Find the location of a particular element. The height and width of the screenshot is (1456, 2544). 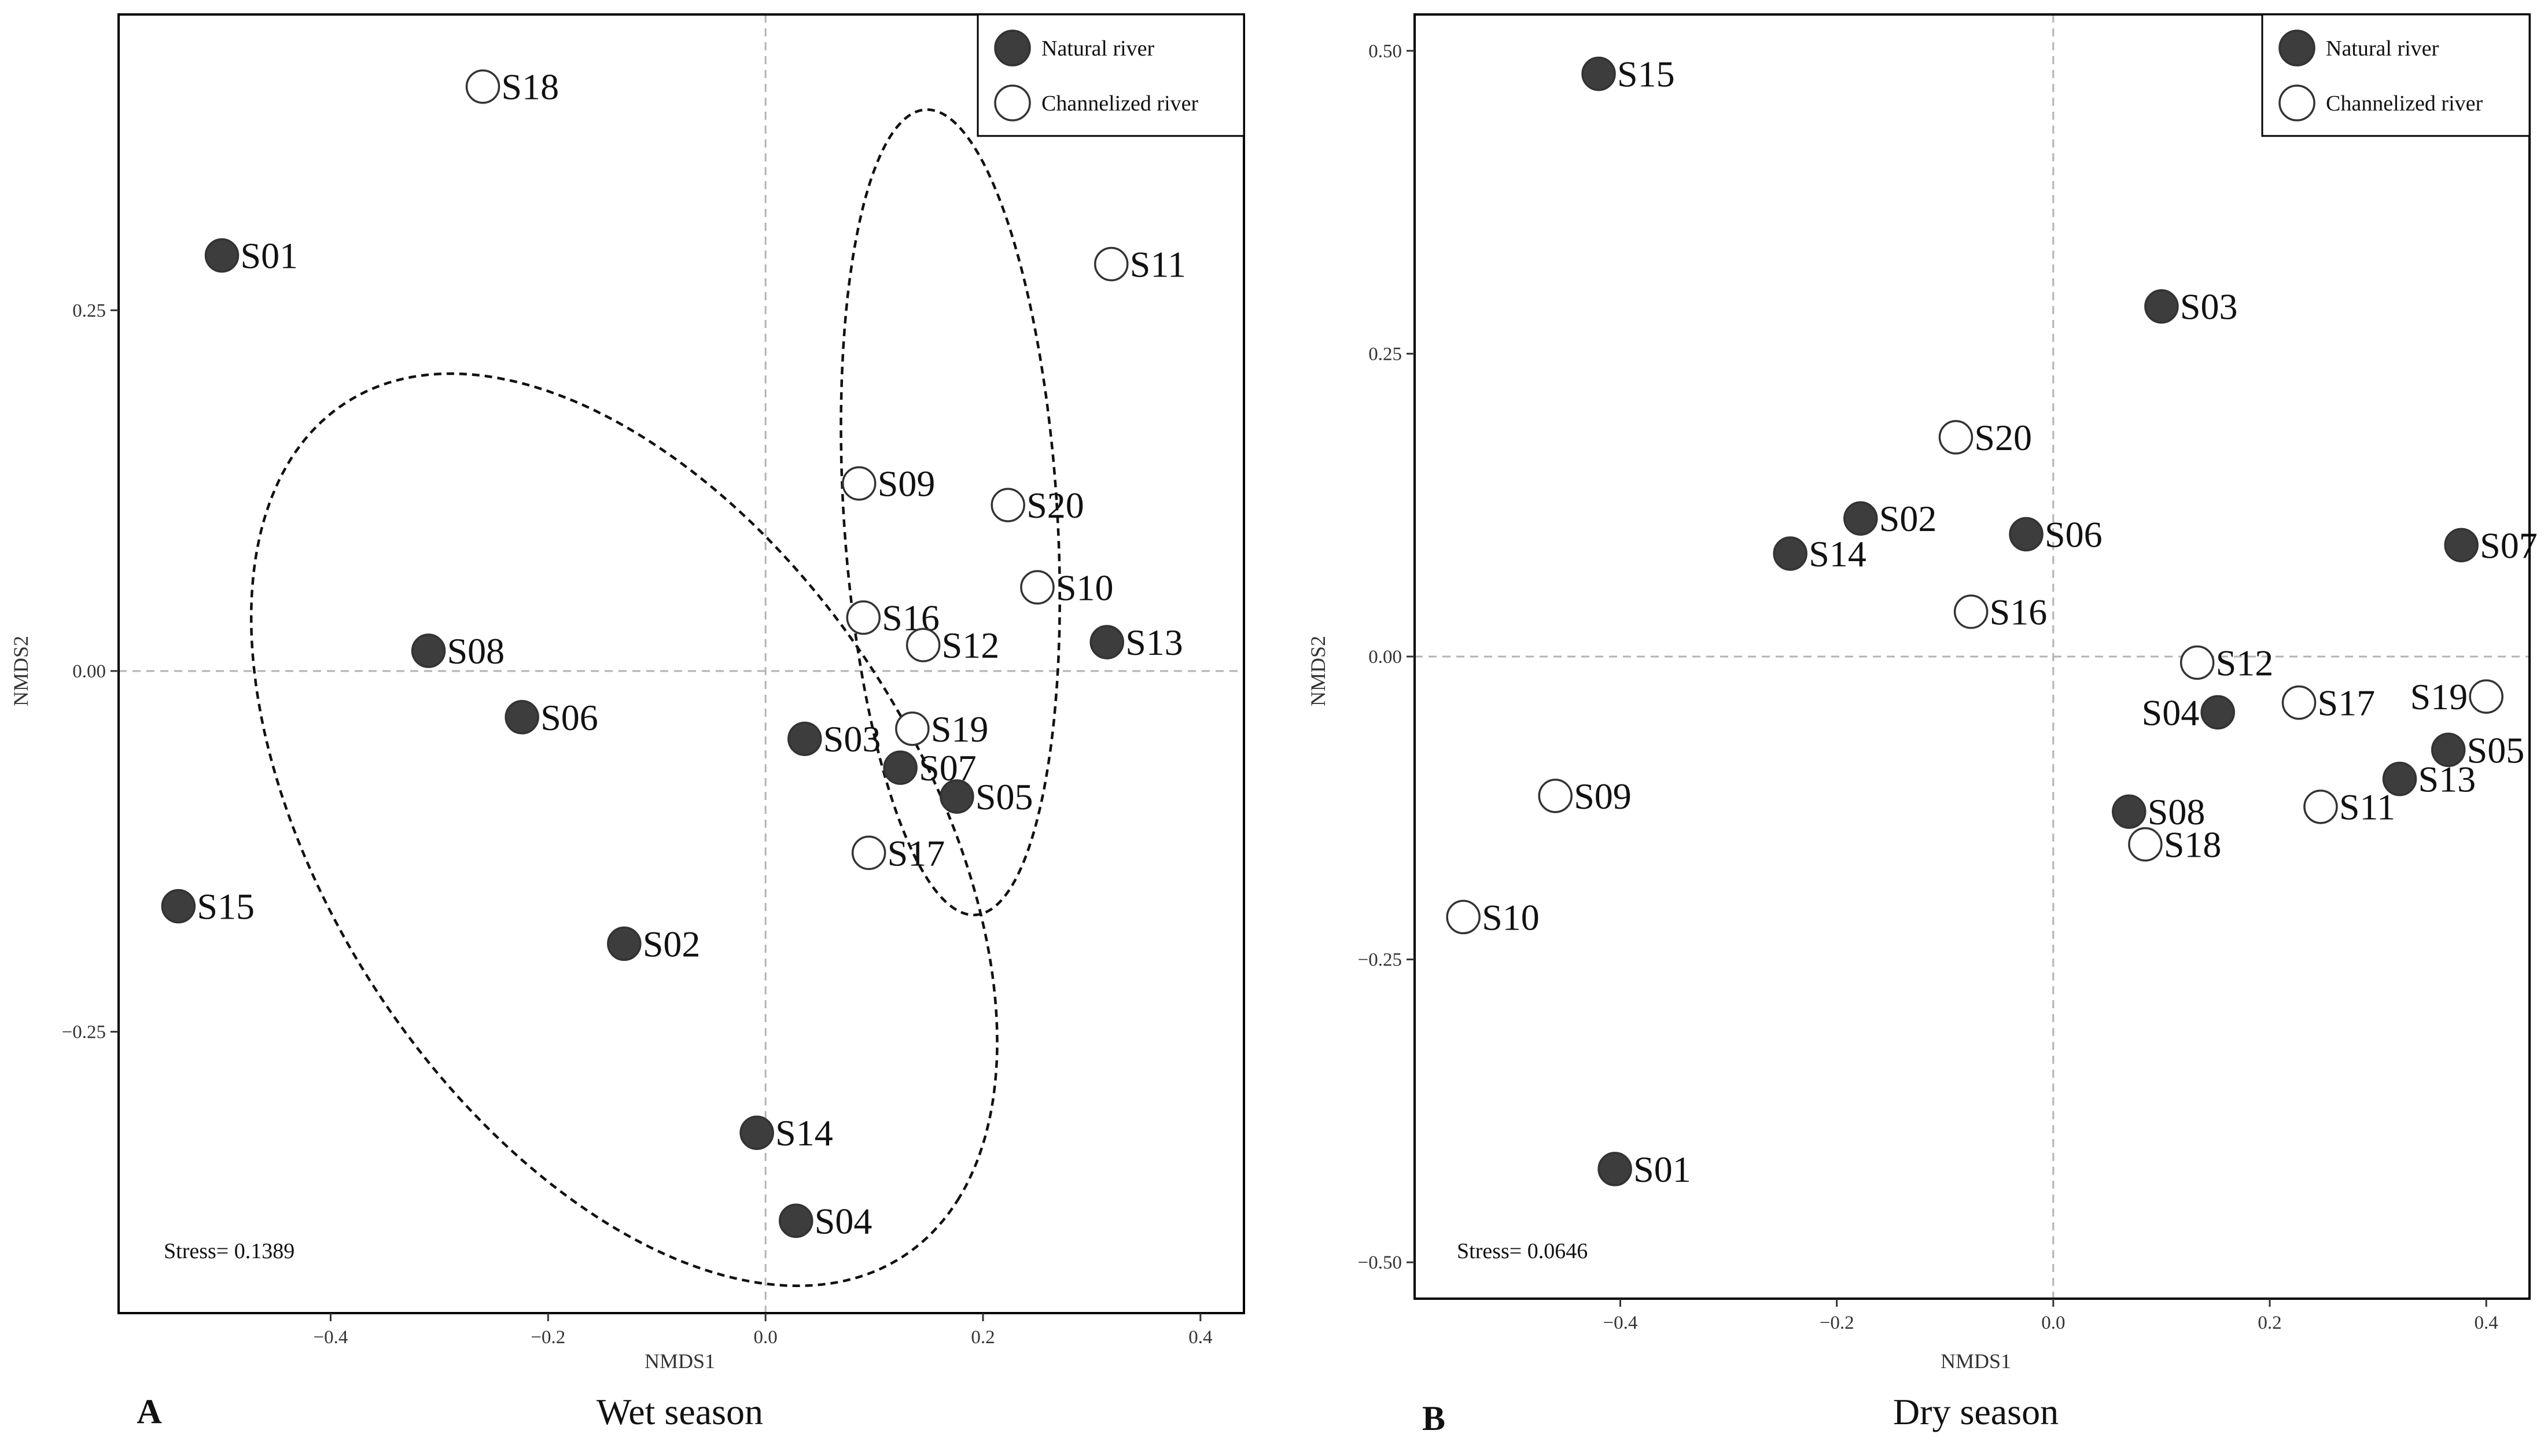

season-title: Wet season is located at coordinates (680, 1412).